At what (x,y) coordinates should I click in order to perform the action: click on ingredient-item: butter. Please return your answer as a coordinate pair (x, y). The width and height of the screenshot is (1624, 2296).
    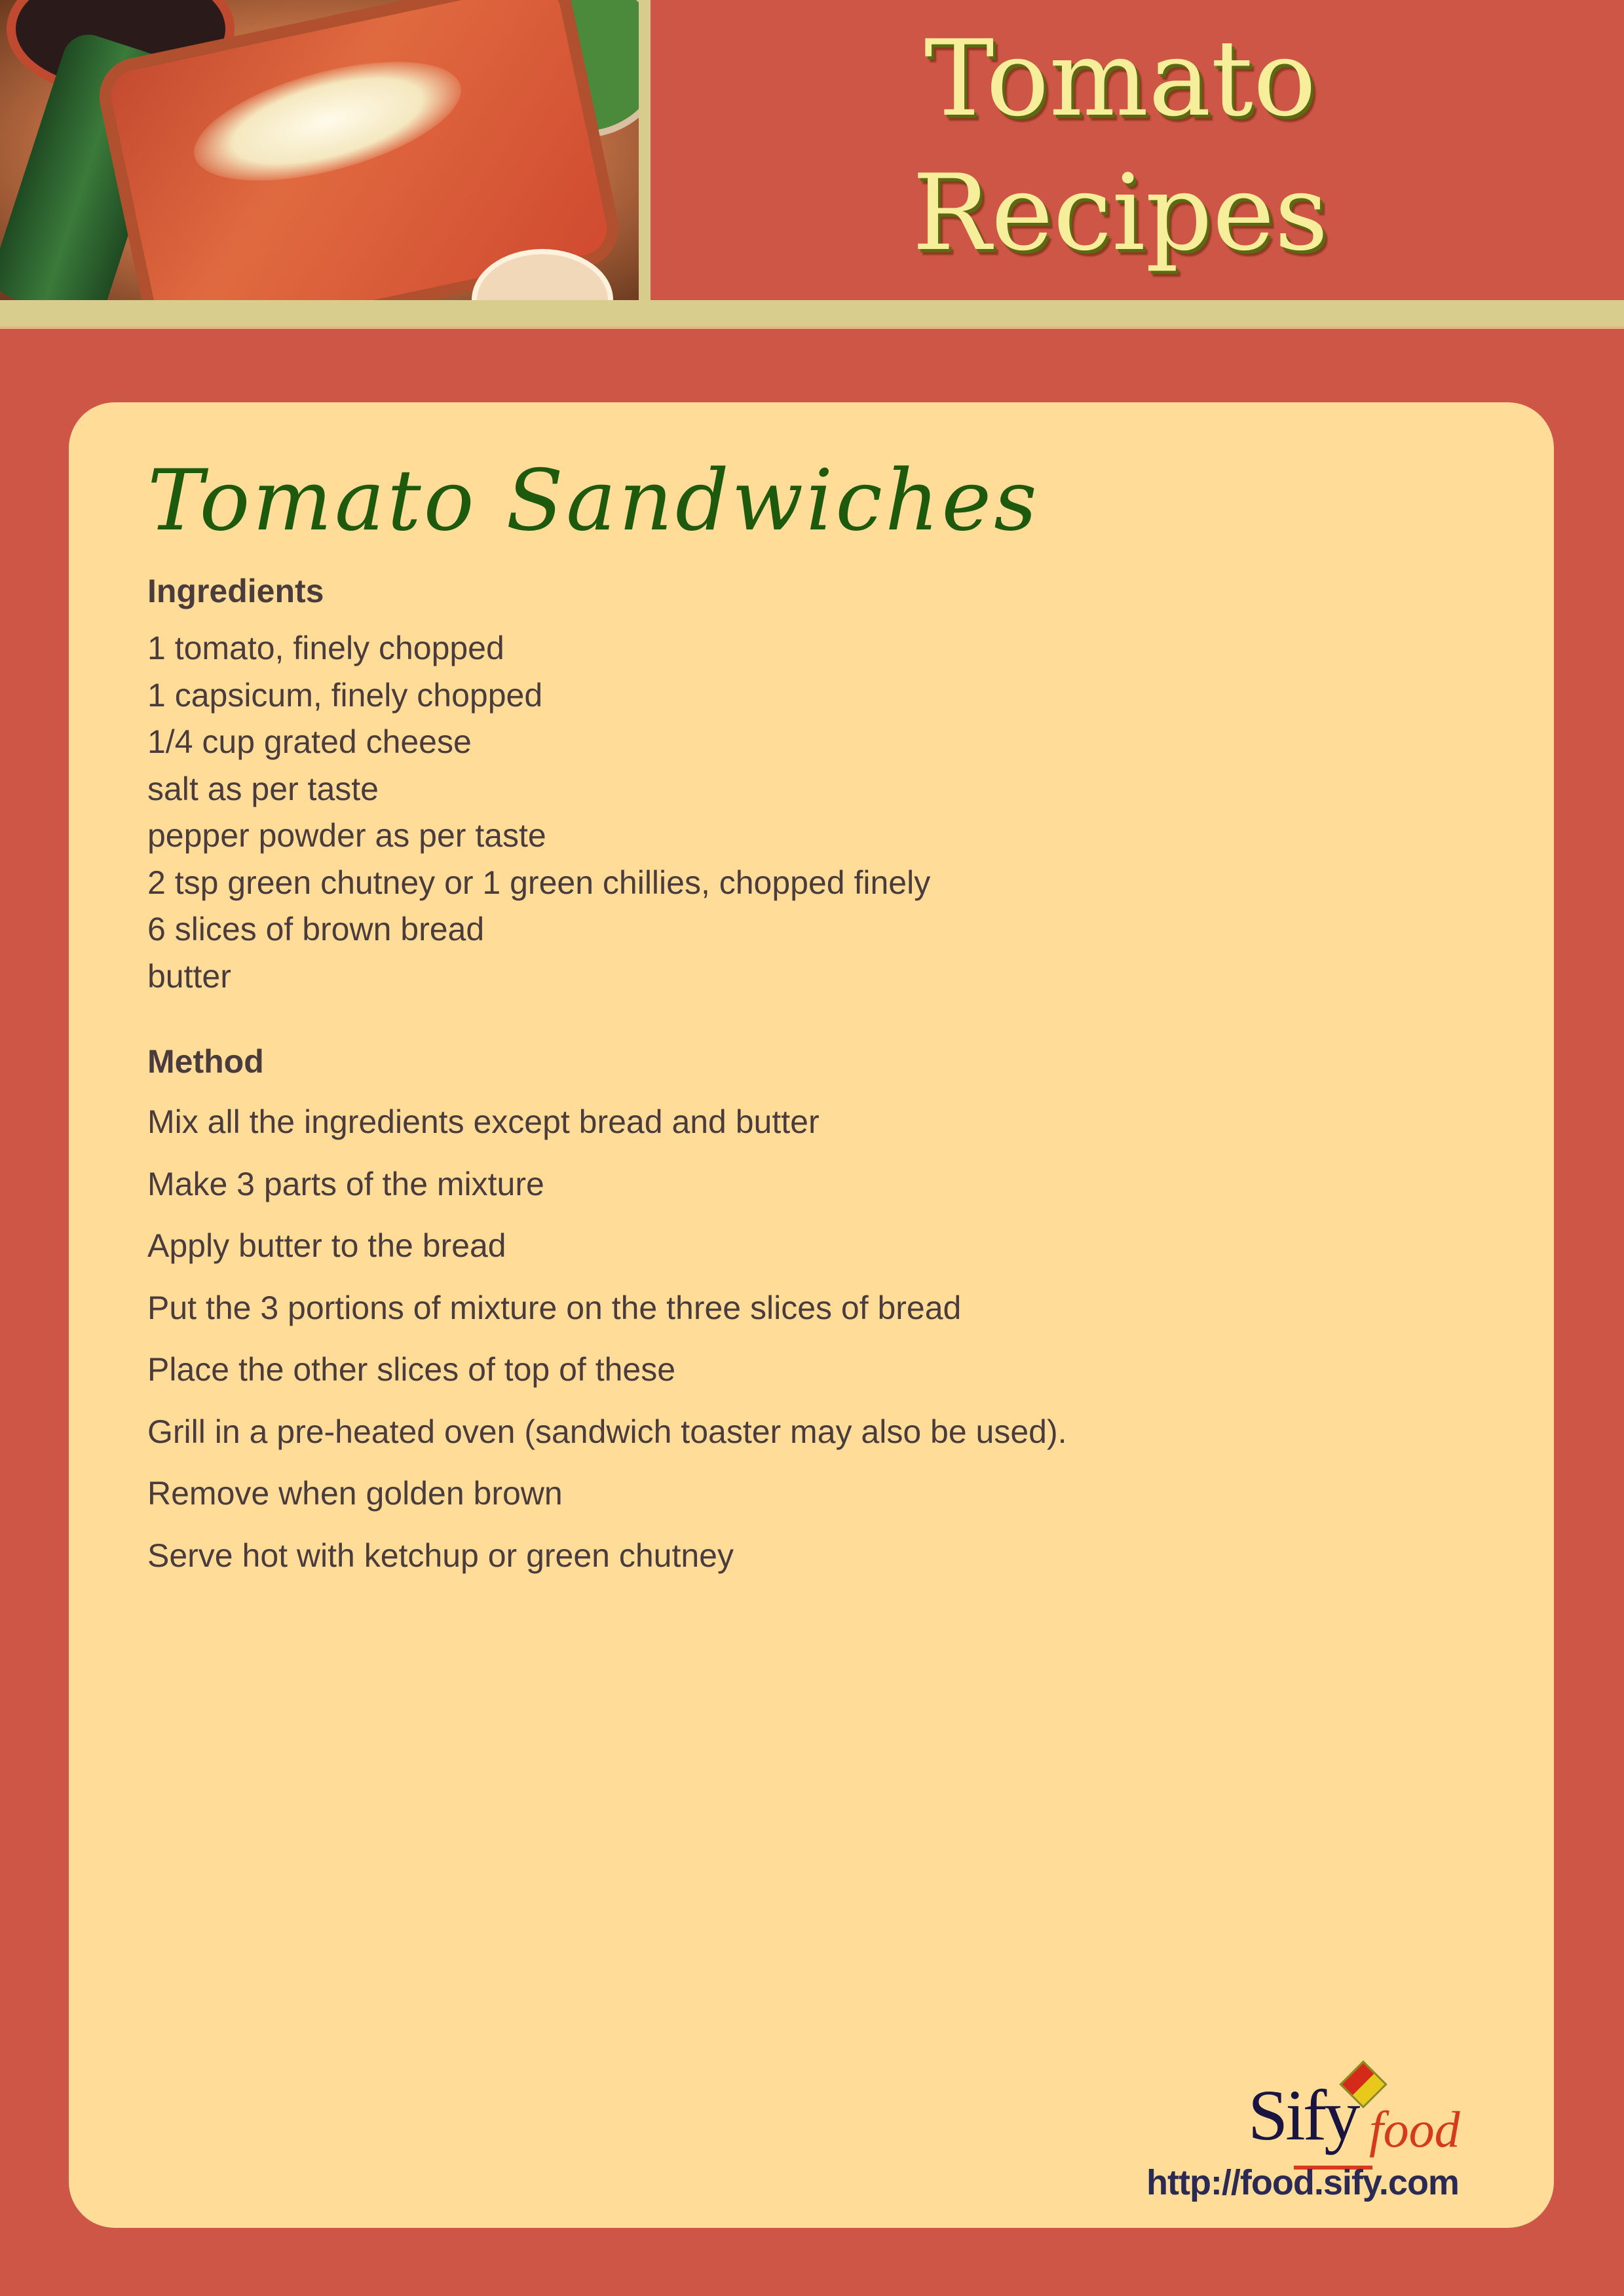
    Looking at the image, I should click on (189, 976).